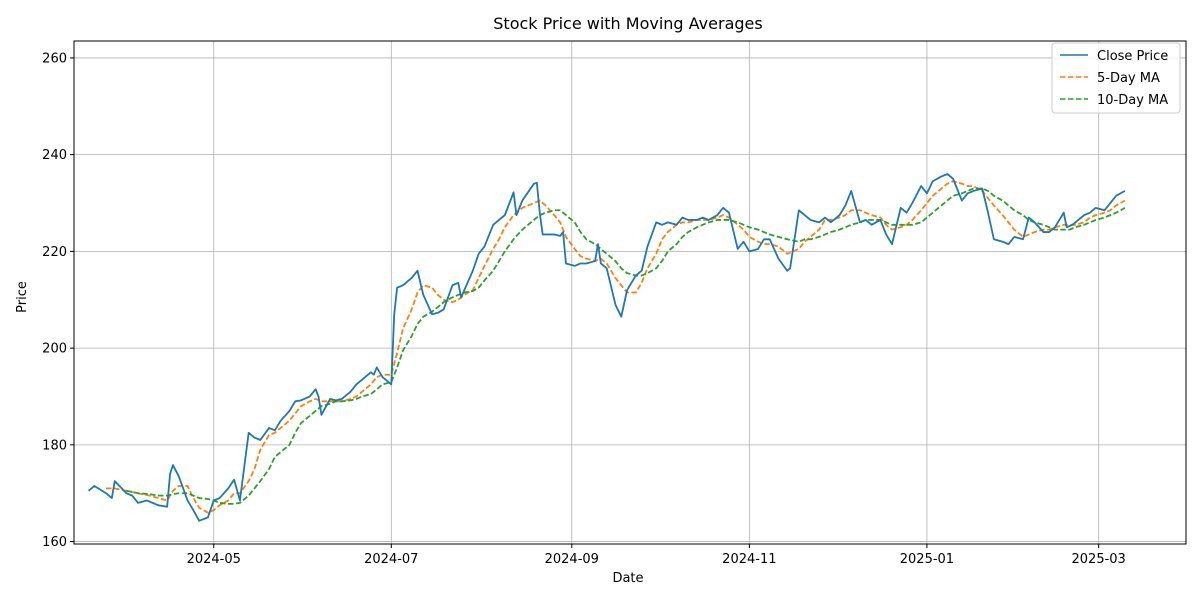 The image size is (1200, 600). Describe the element at coordinates (54, 155) in the screenshot. I see `y-tick-label: 240` at that location.